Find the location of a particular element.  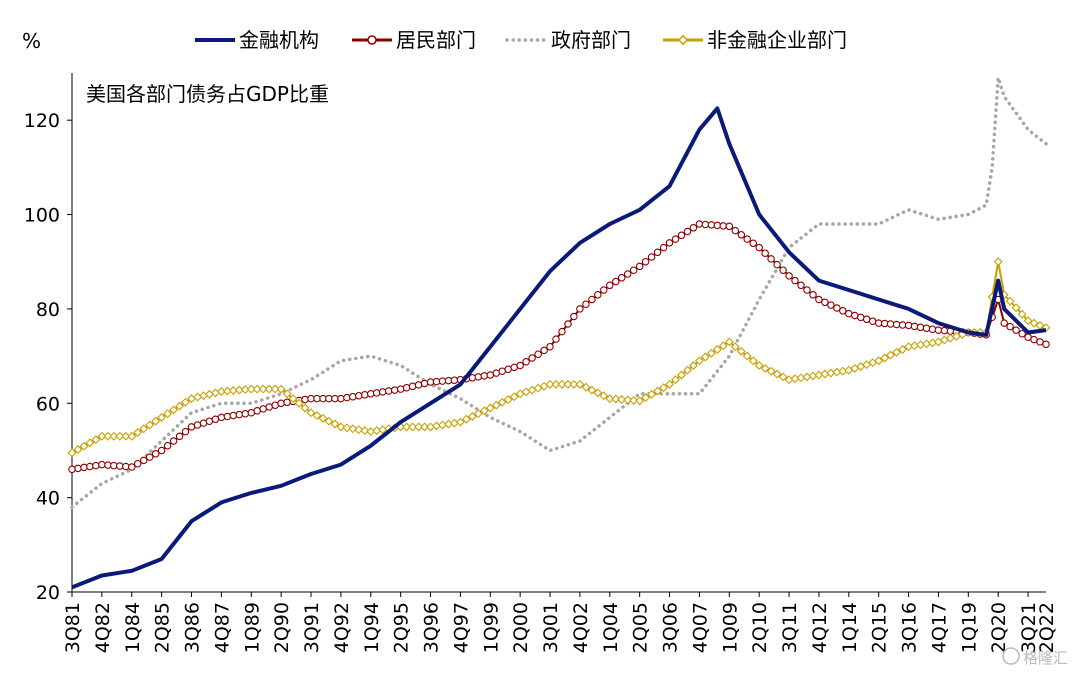

x-tick-label: 3Q96 is located at coordinates (432, 627).